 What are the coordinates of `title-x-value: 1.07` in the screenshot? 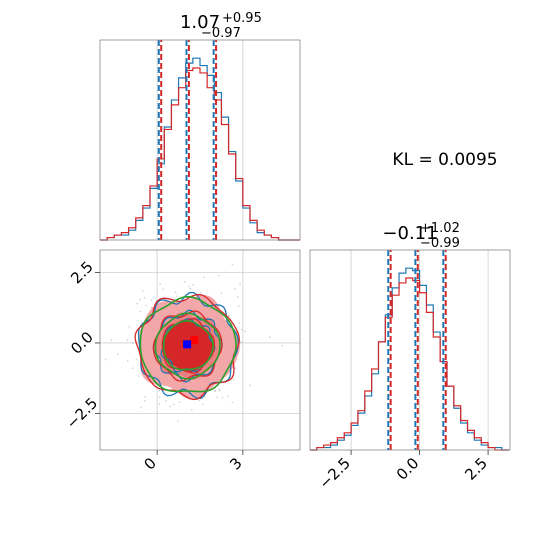 It's located at (200, 22).